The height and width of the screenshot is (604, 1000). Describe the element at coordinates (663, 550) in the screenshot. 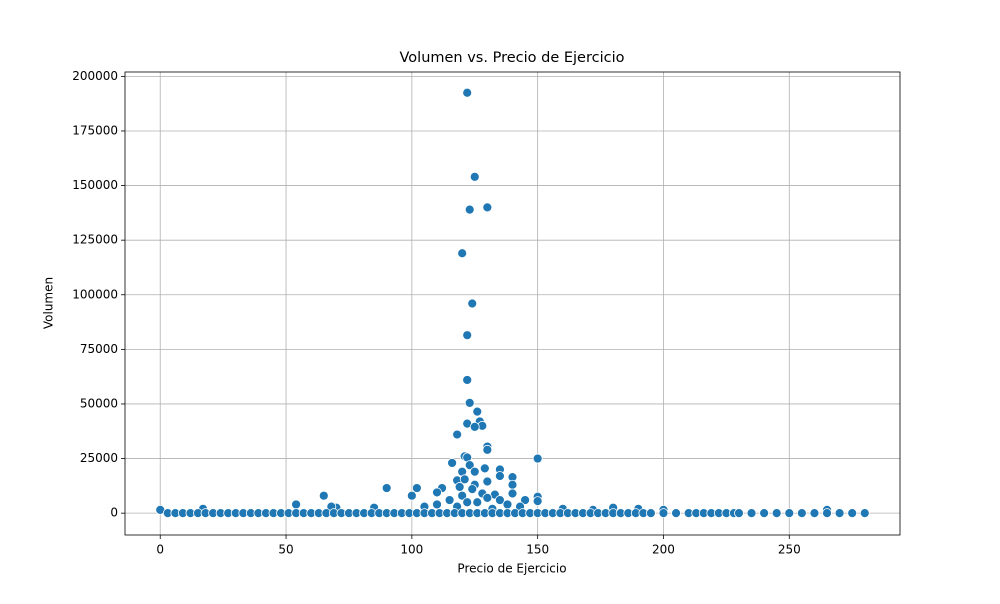

I see `x-tick-label: 200` at that location.